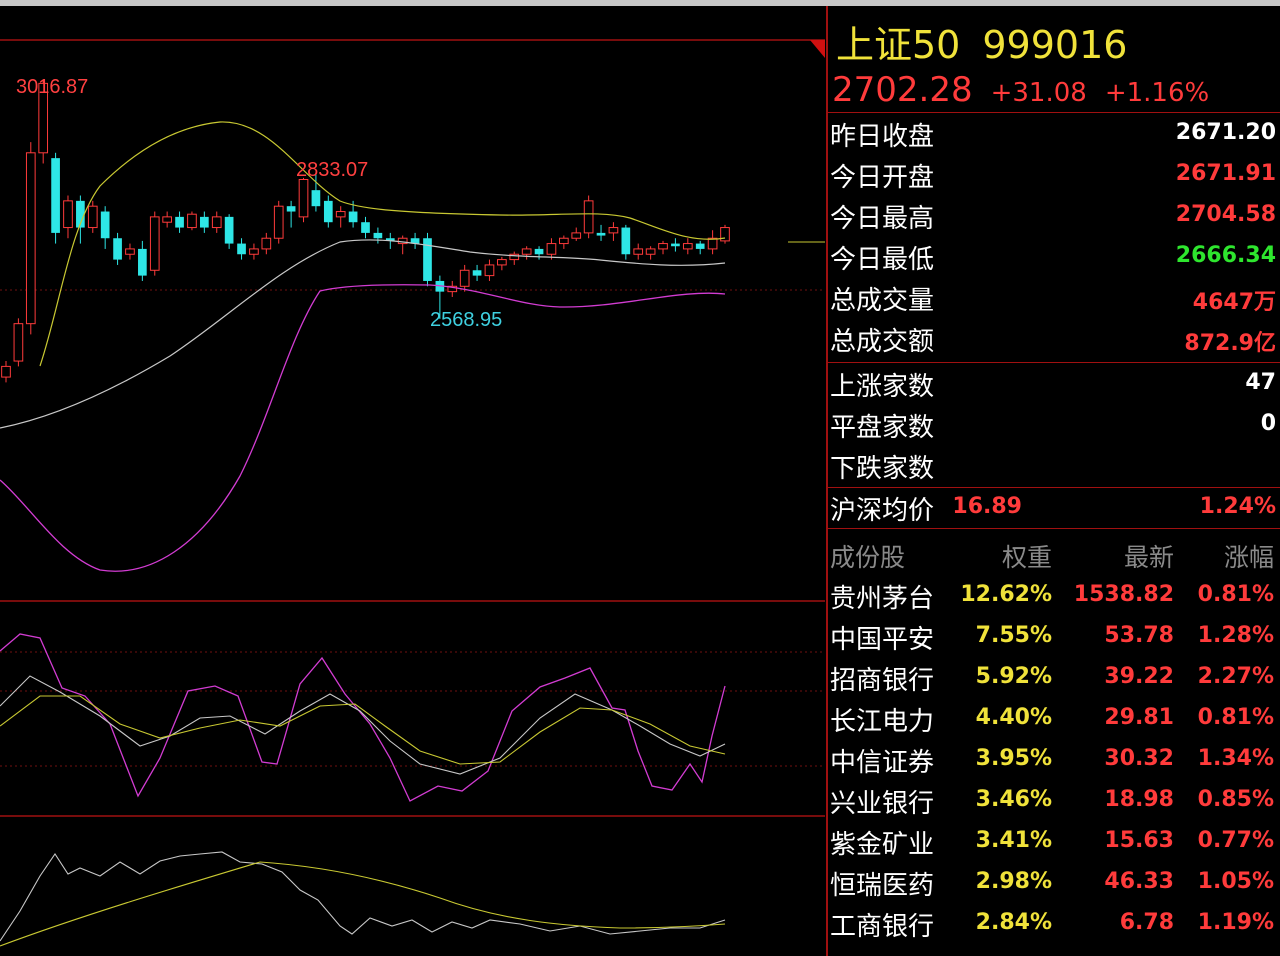 This screenshot has height=956, width=1280. What do you see at coordinates (1054, 216) in the screenshot?
I see `stats-row: 今日最高 2704.58` at bounding box center [1054, 216].